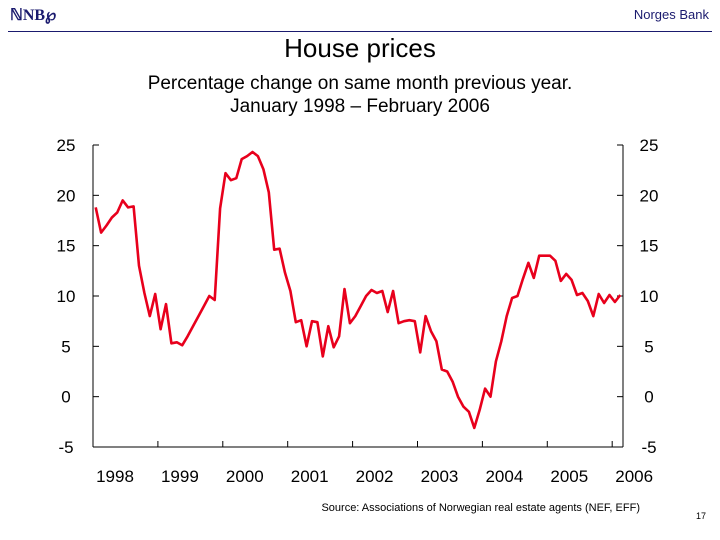  I want to click on x-tick-label: 2006, so click(634, 476).